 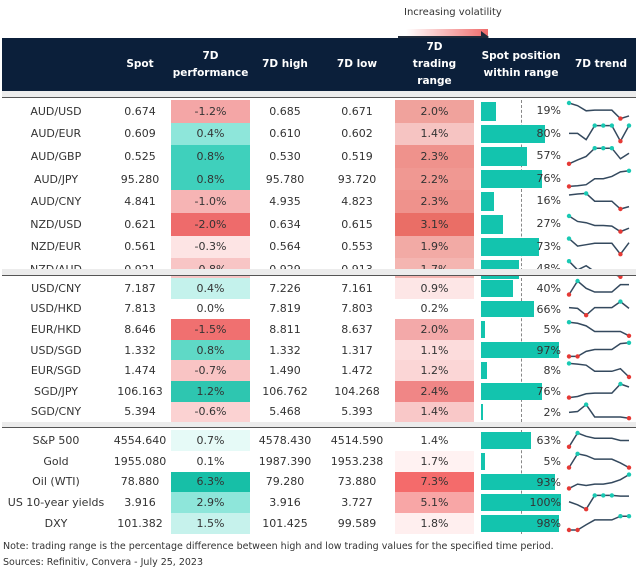 What do you see at coordinates (140, 371) in the screenshot?
I see `cell-spot: 1.474` at bounding box center [140, 371].